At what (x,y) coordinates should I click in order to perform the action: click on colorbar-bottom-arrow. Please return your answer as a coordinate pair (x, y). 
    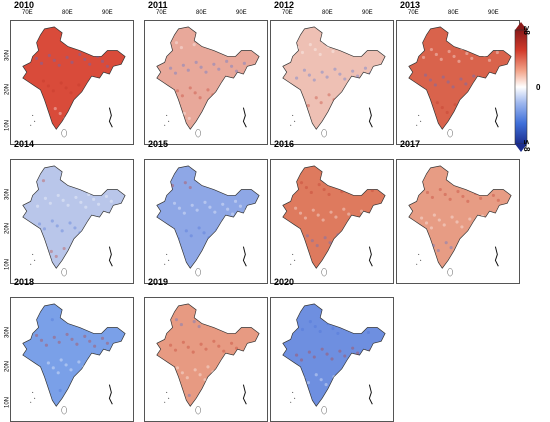
    Looking at the image, I should click on (521, 148).